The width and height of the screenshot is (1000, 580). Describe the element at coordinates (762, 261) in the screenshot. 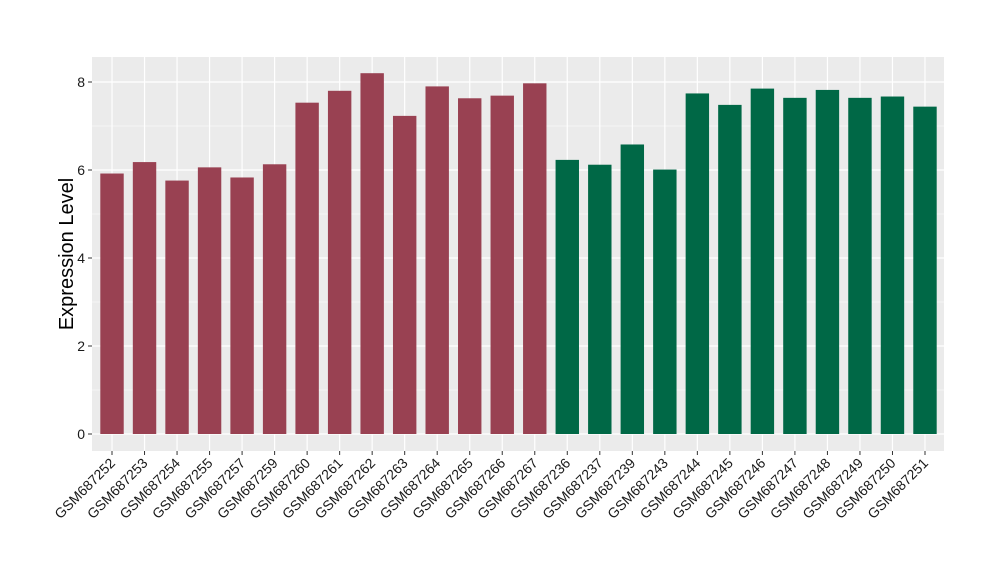

I see `bar-GSM687246` at that location.